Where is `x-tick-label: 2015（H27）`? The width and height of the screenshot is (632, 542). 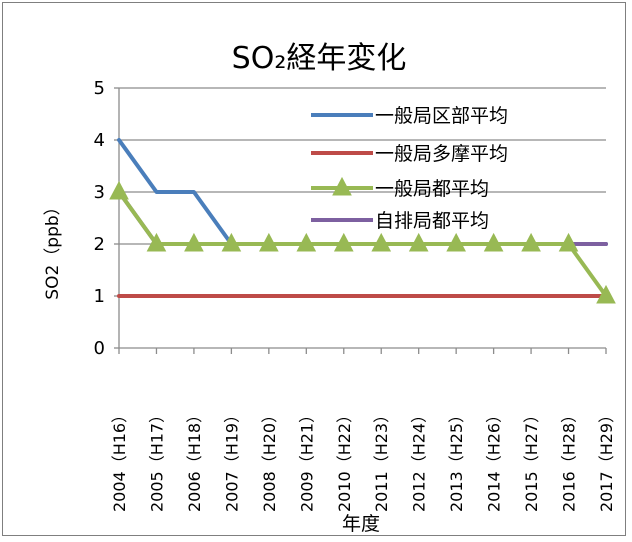
x-tick-label: 2015（H27） is located at coordinates (531, 459).